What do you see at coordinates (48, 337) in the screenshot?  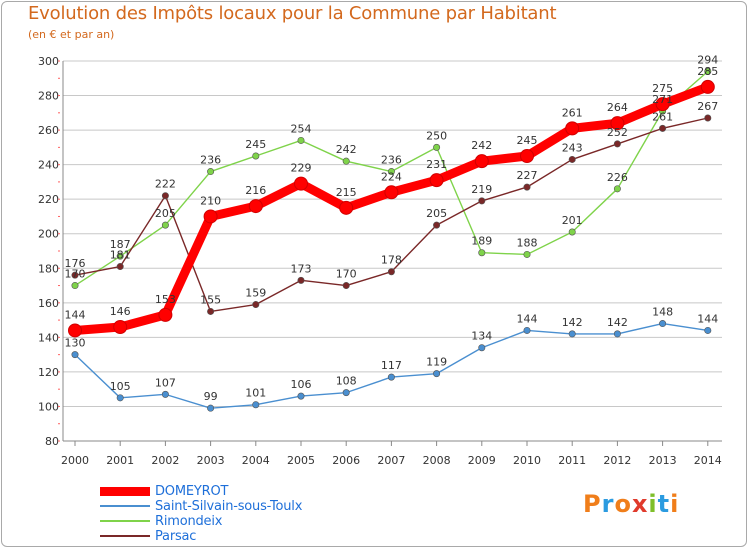 I see `y-tick-label: 140` at bounding box center [48, 337].